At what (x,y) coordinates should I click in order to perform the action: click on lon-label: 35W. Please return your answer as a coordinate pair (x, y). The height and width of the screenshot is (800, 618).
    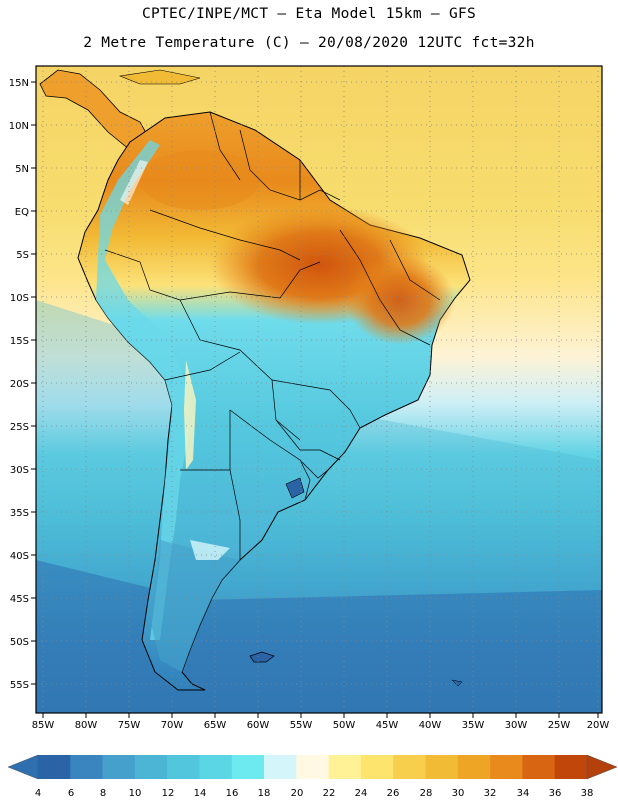
    Looking at the image, I should click on (473, 725).